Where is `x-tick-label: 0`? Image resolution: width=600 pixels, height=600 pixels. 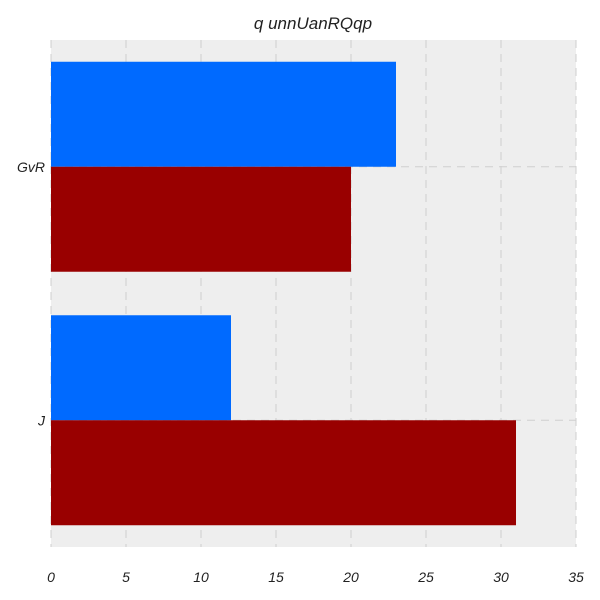 x-tick-label: 0 is located at coordinates (51, 577).